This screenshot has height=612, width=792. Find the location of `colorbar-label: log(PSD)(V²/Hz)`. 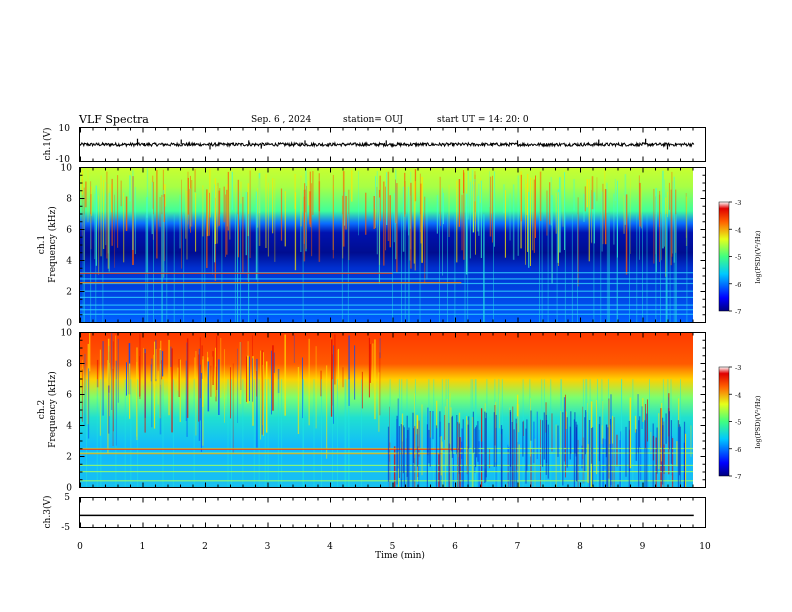

colorbar-label: log(PSD)(V²/Hz) is located at coordinates (758, 256).